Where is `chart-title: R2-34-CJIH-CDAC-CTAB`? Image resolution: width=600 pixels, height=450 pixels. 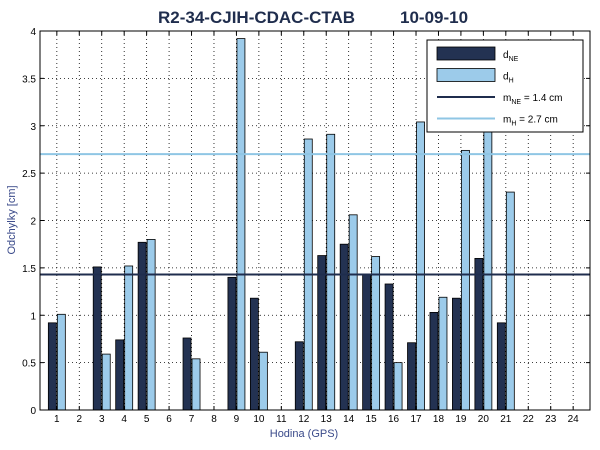
chart-title: R2-34-CJIH-CDAC-CTAB is located at coordinates (256, 17).